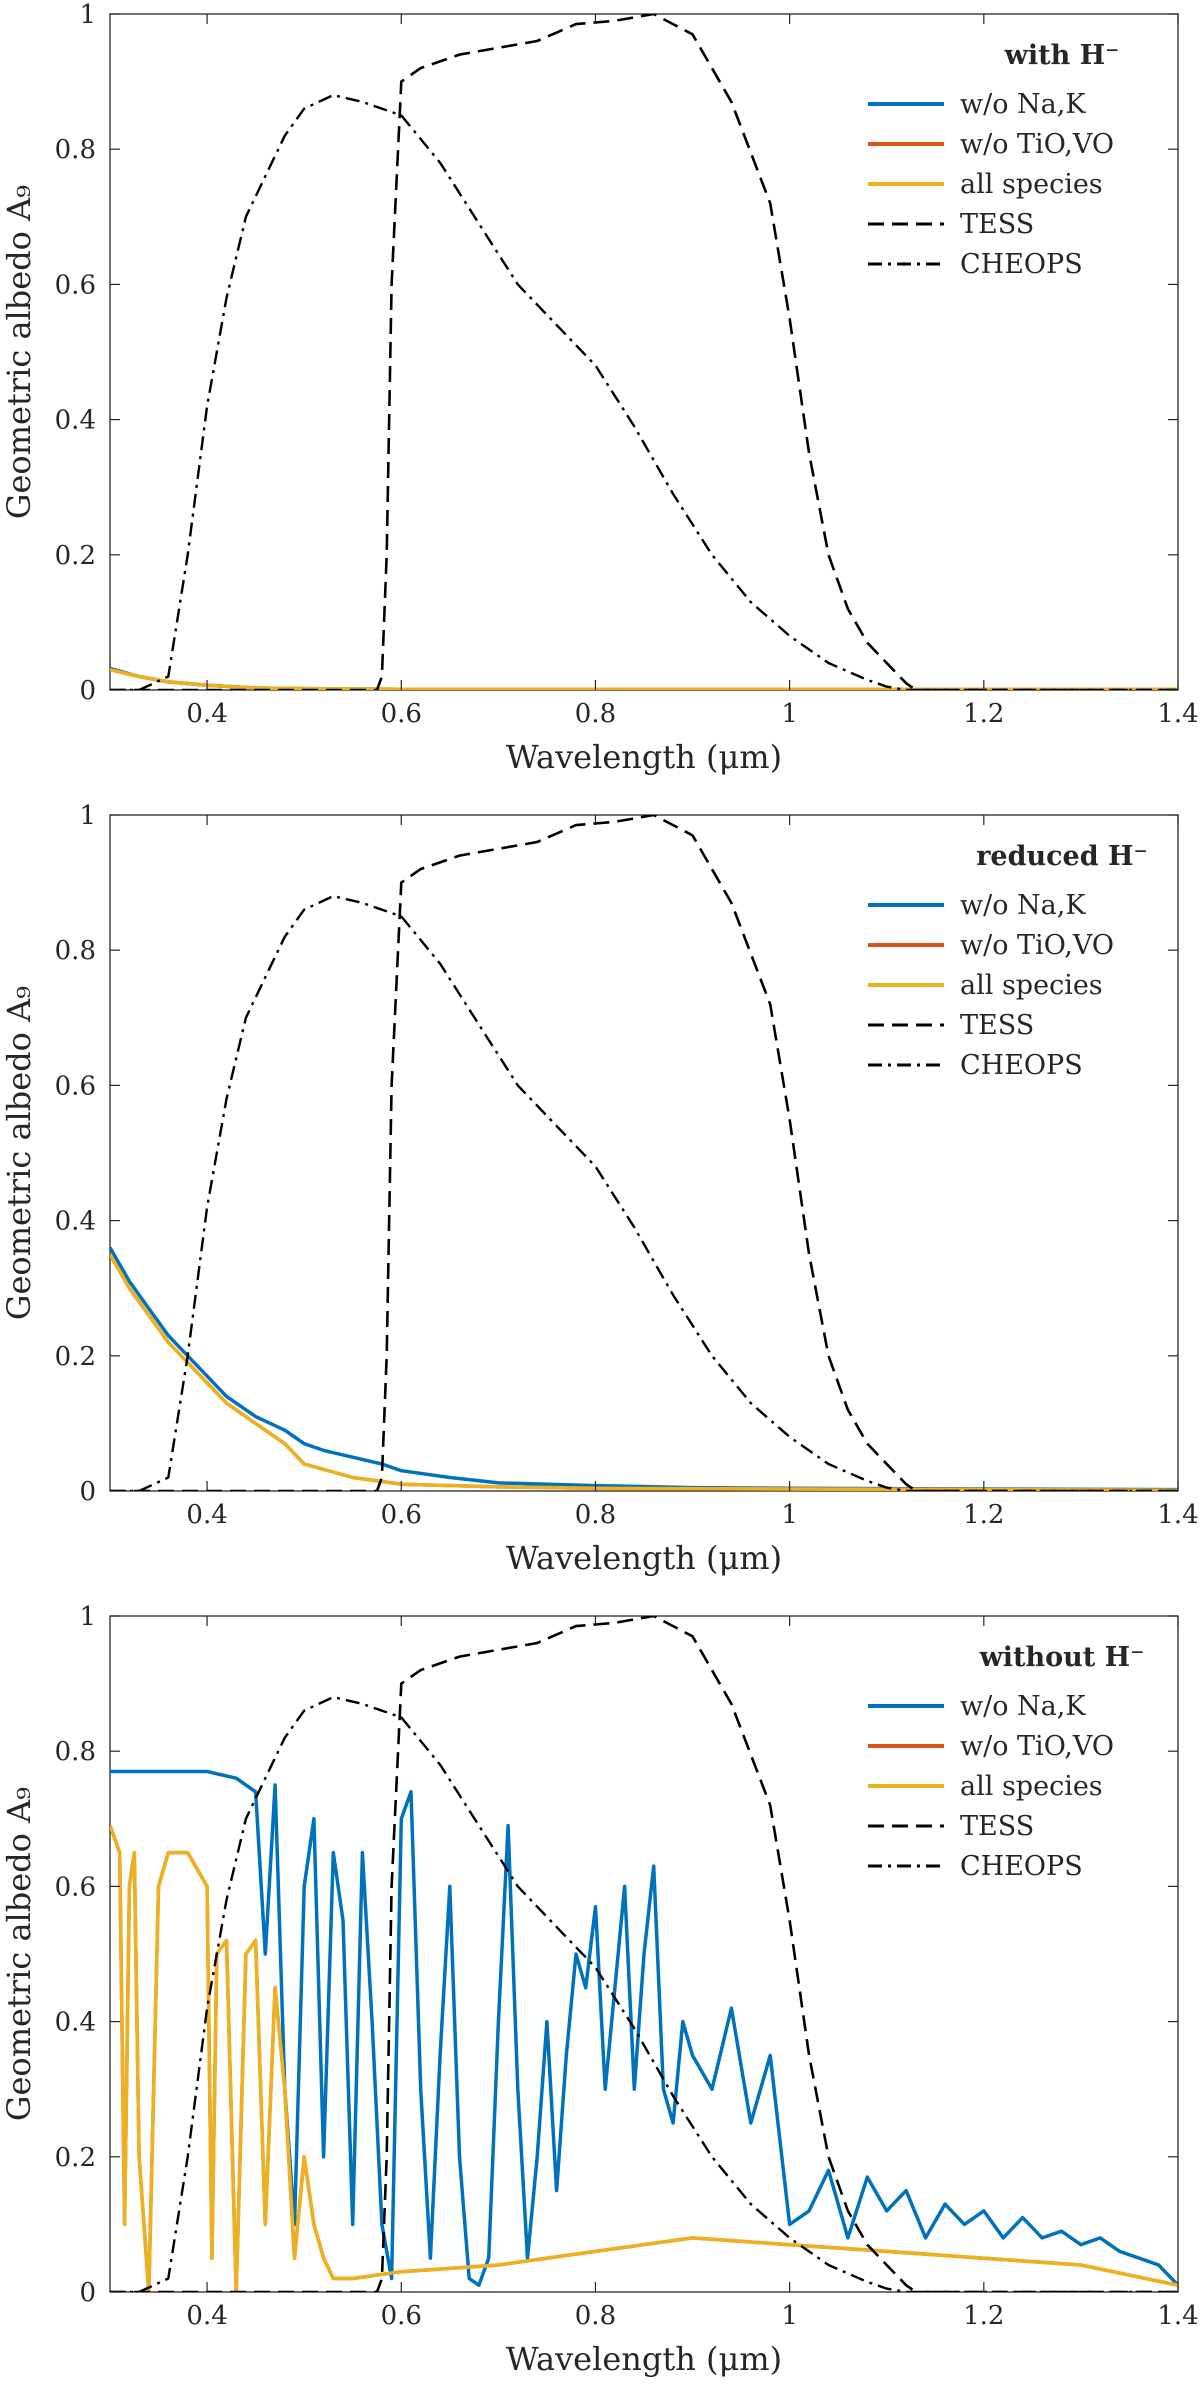 This screenshot has width=1200, height=2403. What do you see at coordinates (1062, 55) in the screenshot?
I see `legend-title: with H⁻` at bounding box center [1062, 55].